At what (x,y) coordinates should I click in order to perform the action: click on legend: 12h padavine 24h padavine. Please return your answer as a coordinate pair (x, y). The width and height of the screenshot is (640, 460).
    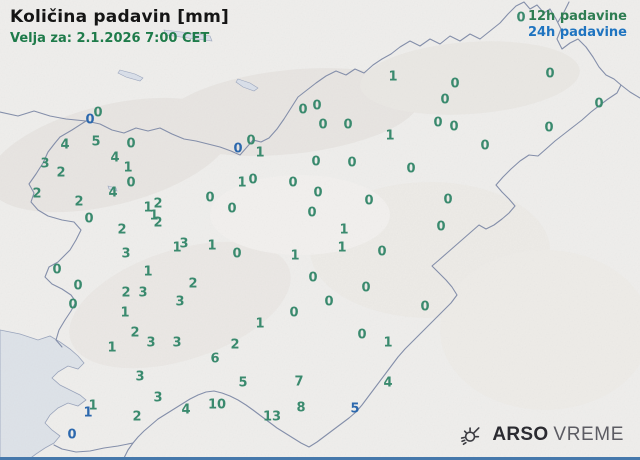
    Looking at the image, I should click on (577, 25).